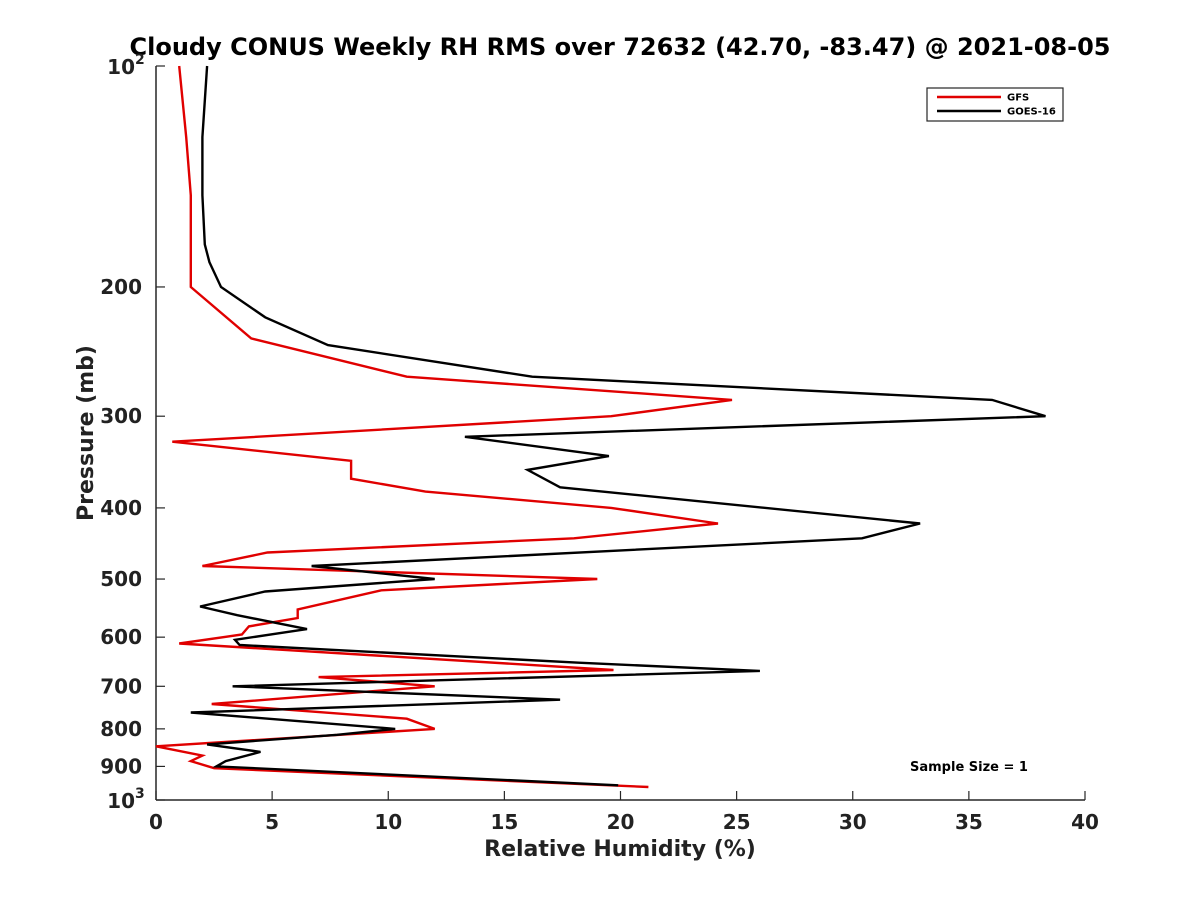  What do you see at coordinates (737, 822) in the screenshot?
I see `x-tick-label: 25` at bounding box center [737, 822].